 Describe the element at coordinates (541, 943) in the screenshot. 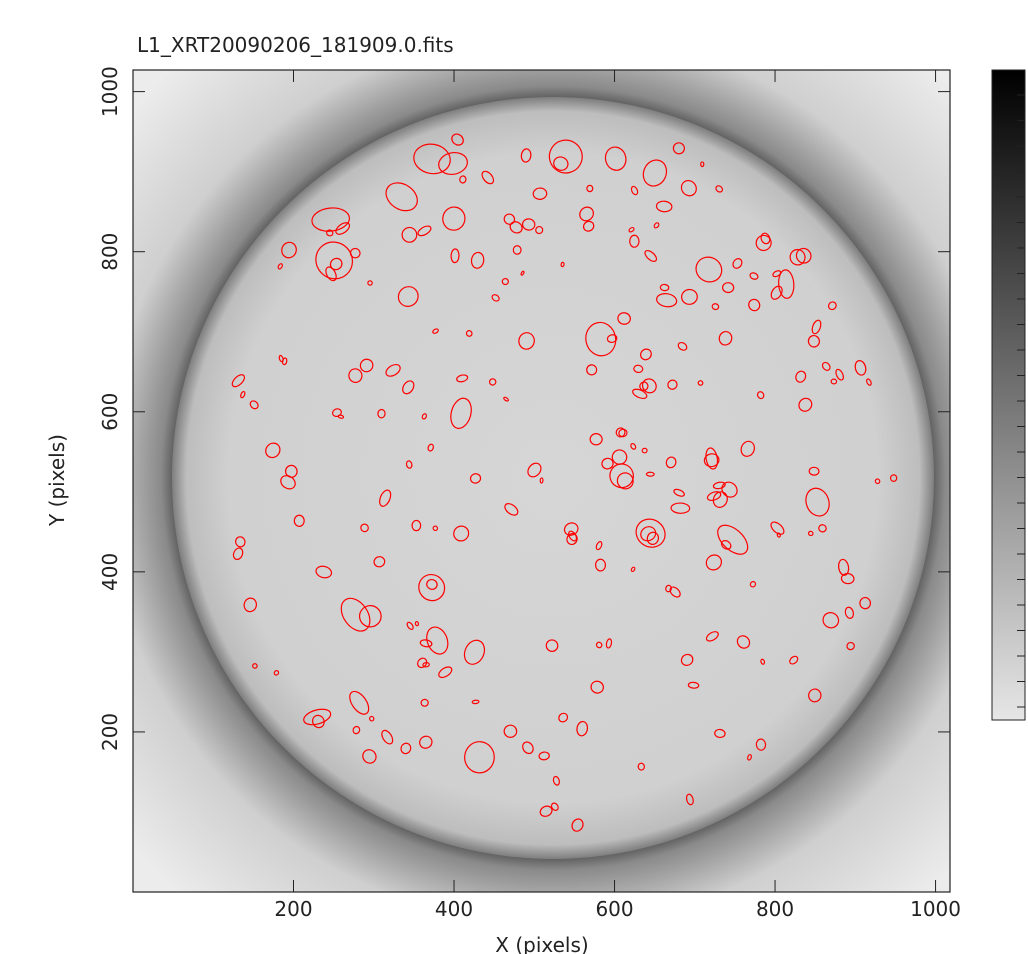

I see `x-axis-label: X (pixels)` at that location.